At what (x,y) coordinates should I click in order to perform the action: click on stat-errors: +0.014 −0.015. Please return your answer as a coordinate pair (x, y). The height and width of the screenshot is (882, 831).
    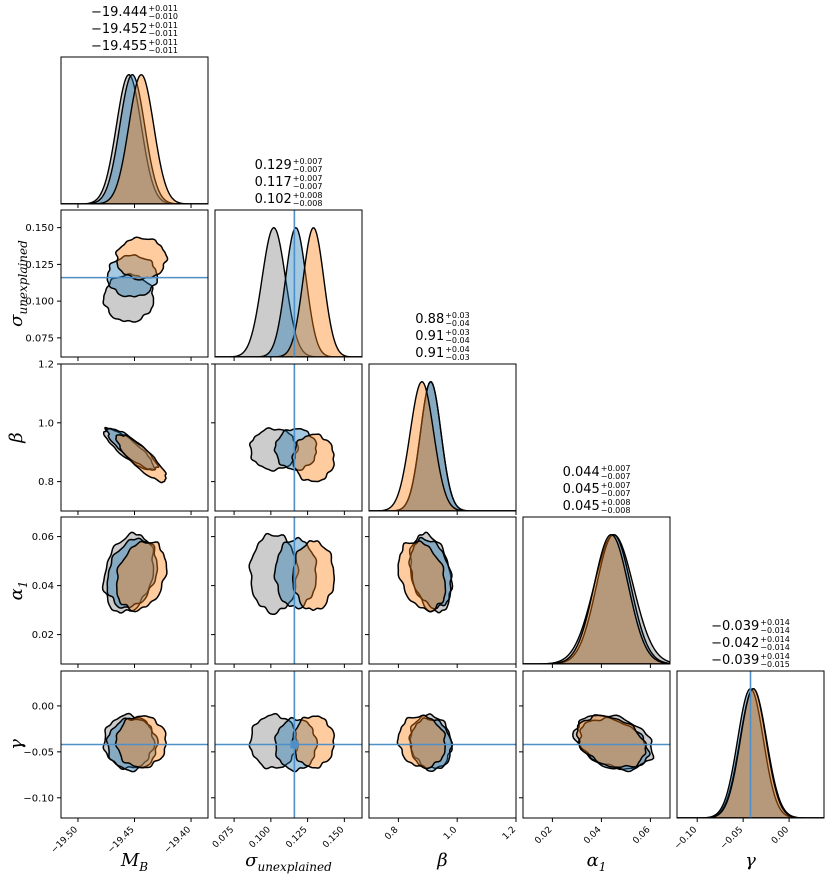
    Looking at the image, I should click on (775, 660).